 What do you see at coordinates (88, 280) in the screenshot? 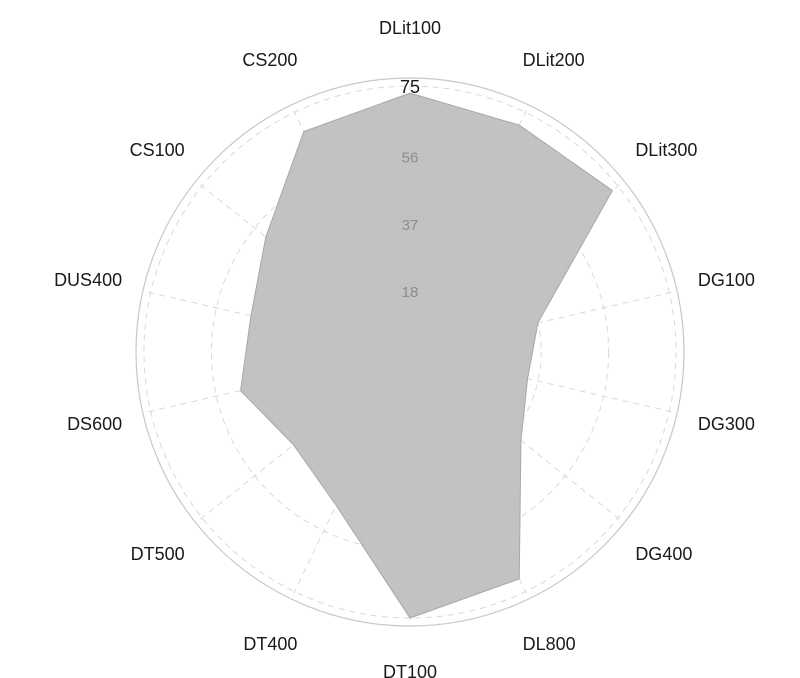
I see `category-label-DUS400: DUS400` at bounding box center [88, 280].